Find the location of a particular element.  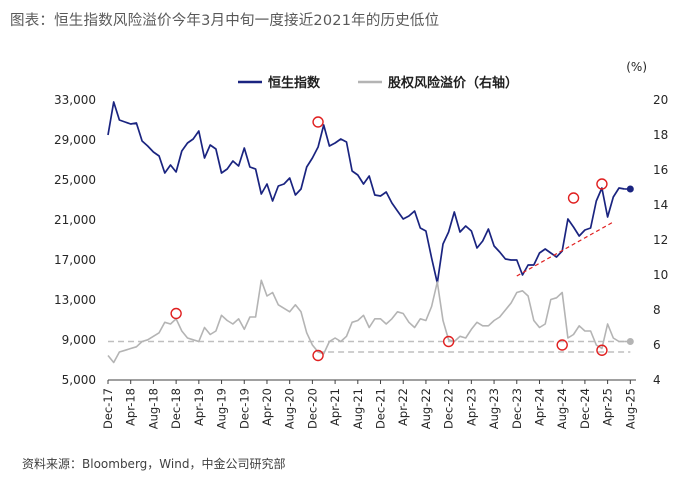

y-left-tick-label: 33,000 is located at coordinates (75, 100).